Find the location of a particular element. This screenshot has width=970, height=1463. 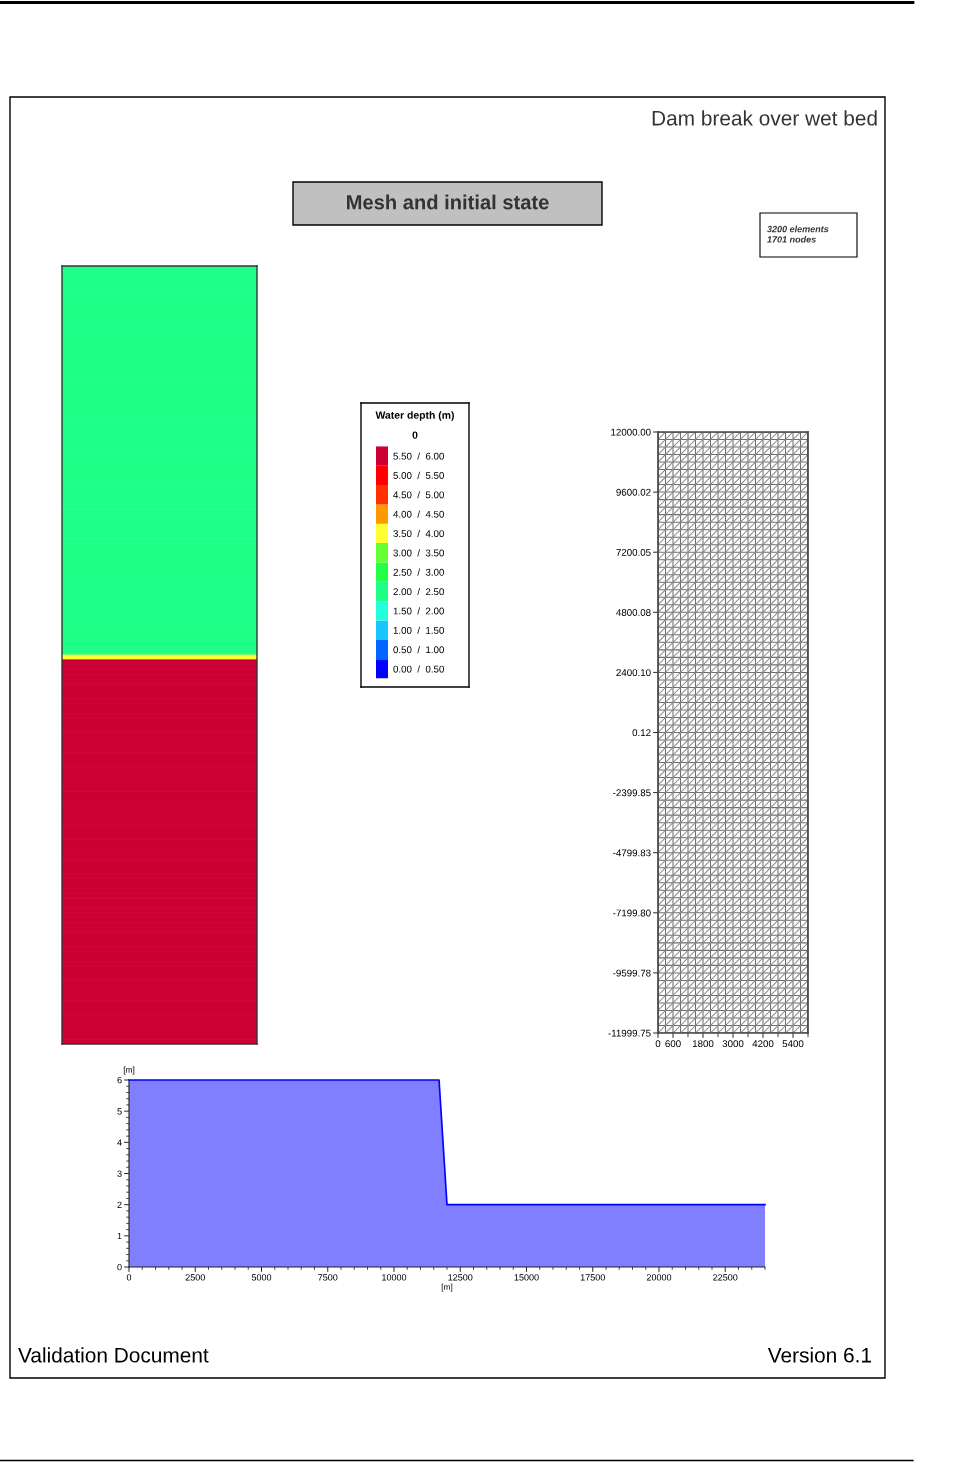

x-tick-label: 600 is located at coordinates (673, 1044).